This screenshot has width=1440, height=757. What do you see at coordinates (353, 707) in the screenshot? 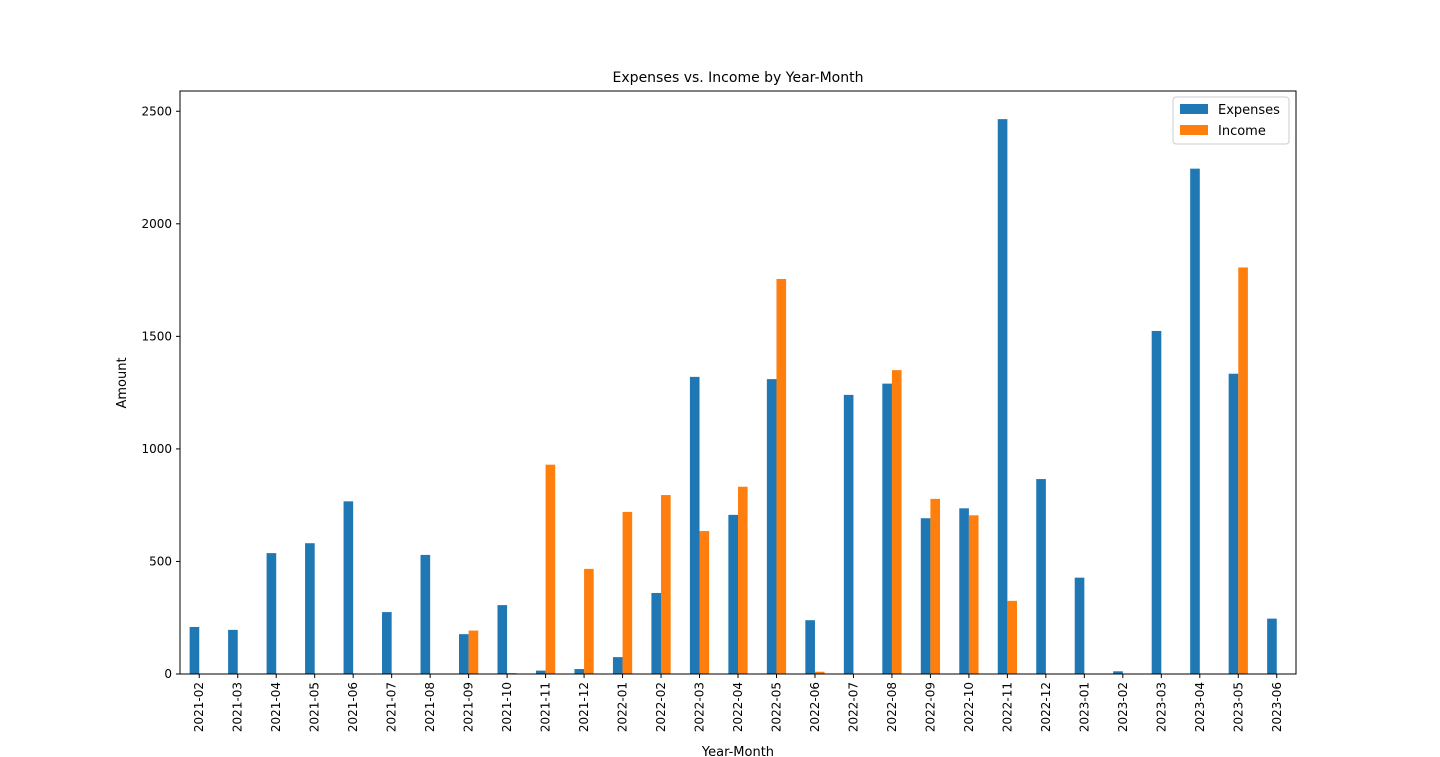
I see `x-tick-label: 2021-06` at bounding box center [353, 707].